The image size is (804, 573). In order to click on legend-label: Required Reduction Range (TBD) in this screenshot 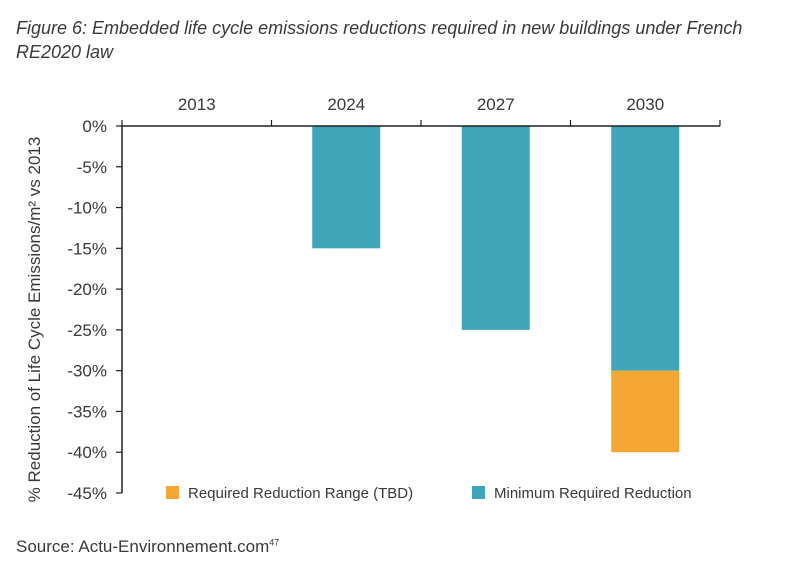, I will do `click(300, 493)`.